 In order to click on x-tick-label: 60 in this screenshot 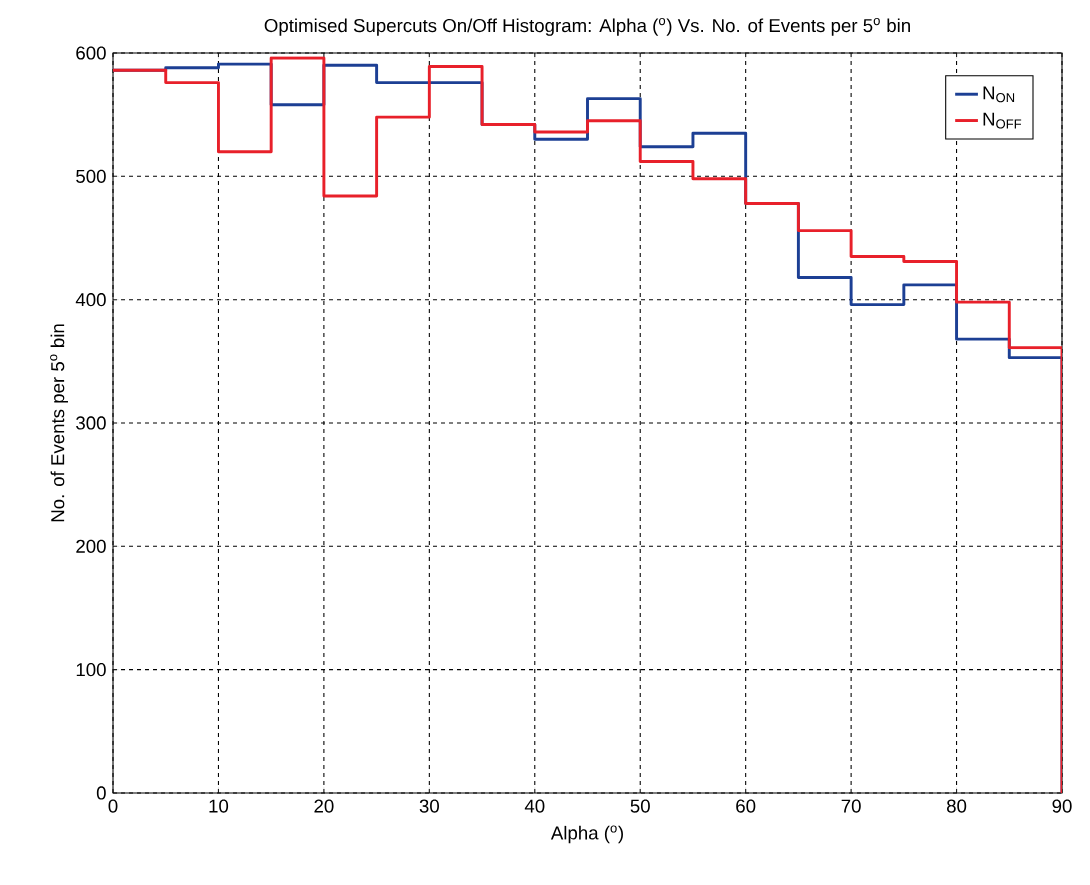, I will do `click(746, 806)`.